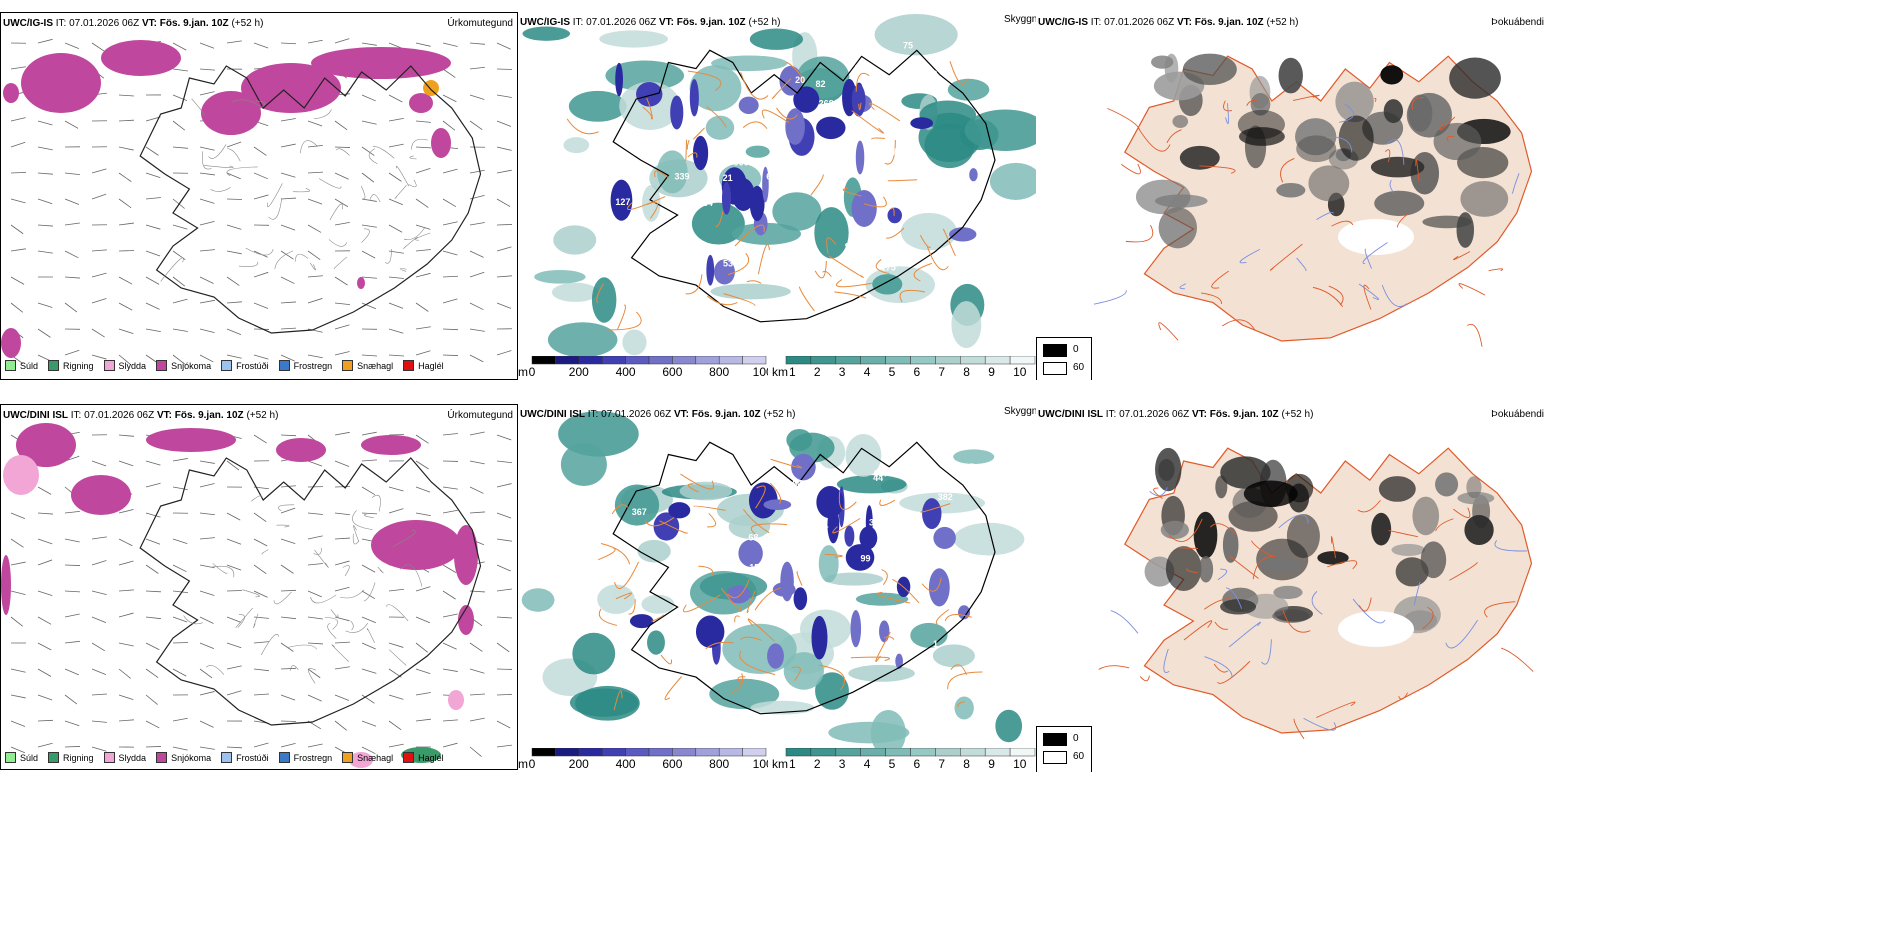 This screenshot has height=950, width=1900. I want to click on ceiling-label: 46, so click(984, 259).